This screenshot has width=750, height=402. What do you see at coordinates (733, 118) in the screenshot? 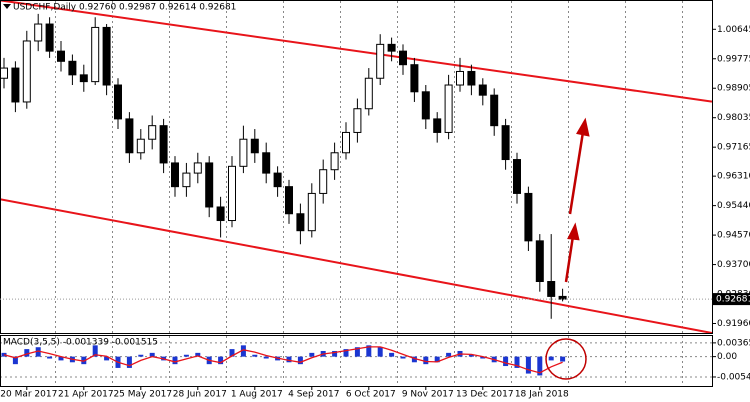
I see `y-tick-label: 0.98035` at bounding box center [733, 118].